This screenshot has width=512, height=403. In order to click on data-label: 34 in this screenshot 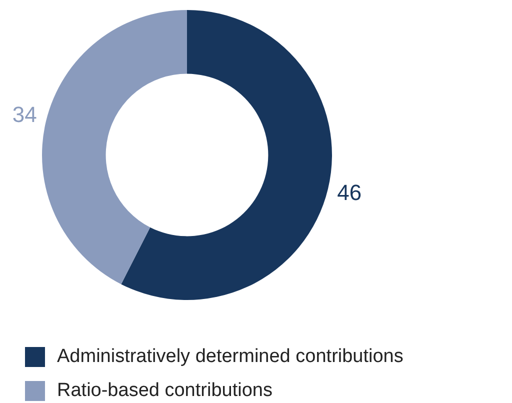, I will do `click(24, 115)`.